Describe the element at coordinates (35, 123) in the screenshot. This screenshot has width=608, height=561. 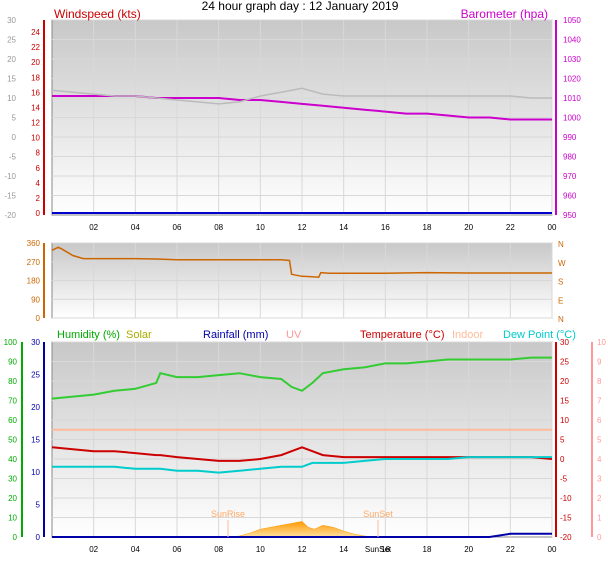
I see `y-tick-label: 12` at that location.